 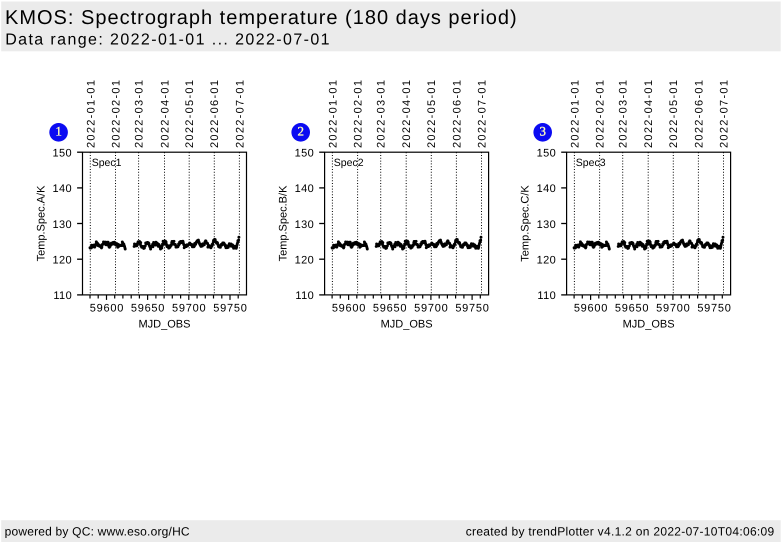 What do you see at coordinates (97, 532) in the screenshot?
I see `svg-text: powered by QC: www.eso.org/HC` at bounding box center [97, 532].